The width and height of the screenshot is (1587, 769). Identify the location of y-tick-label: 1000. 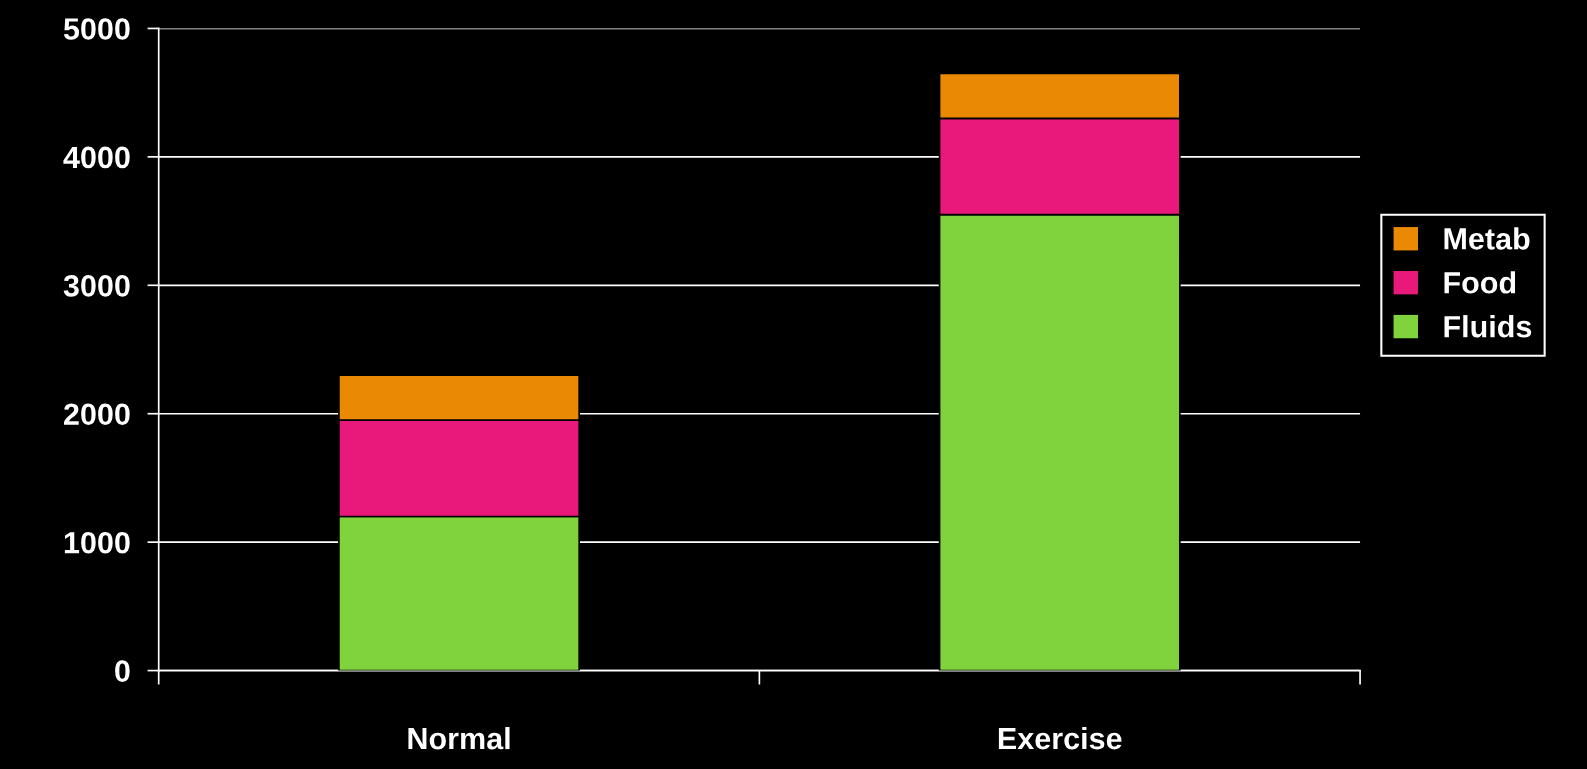
(97, 542).